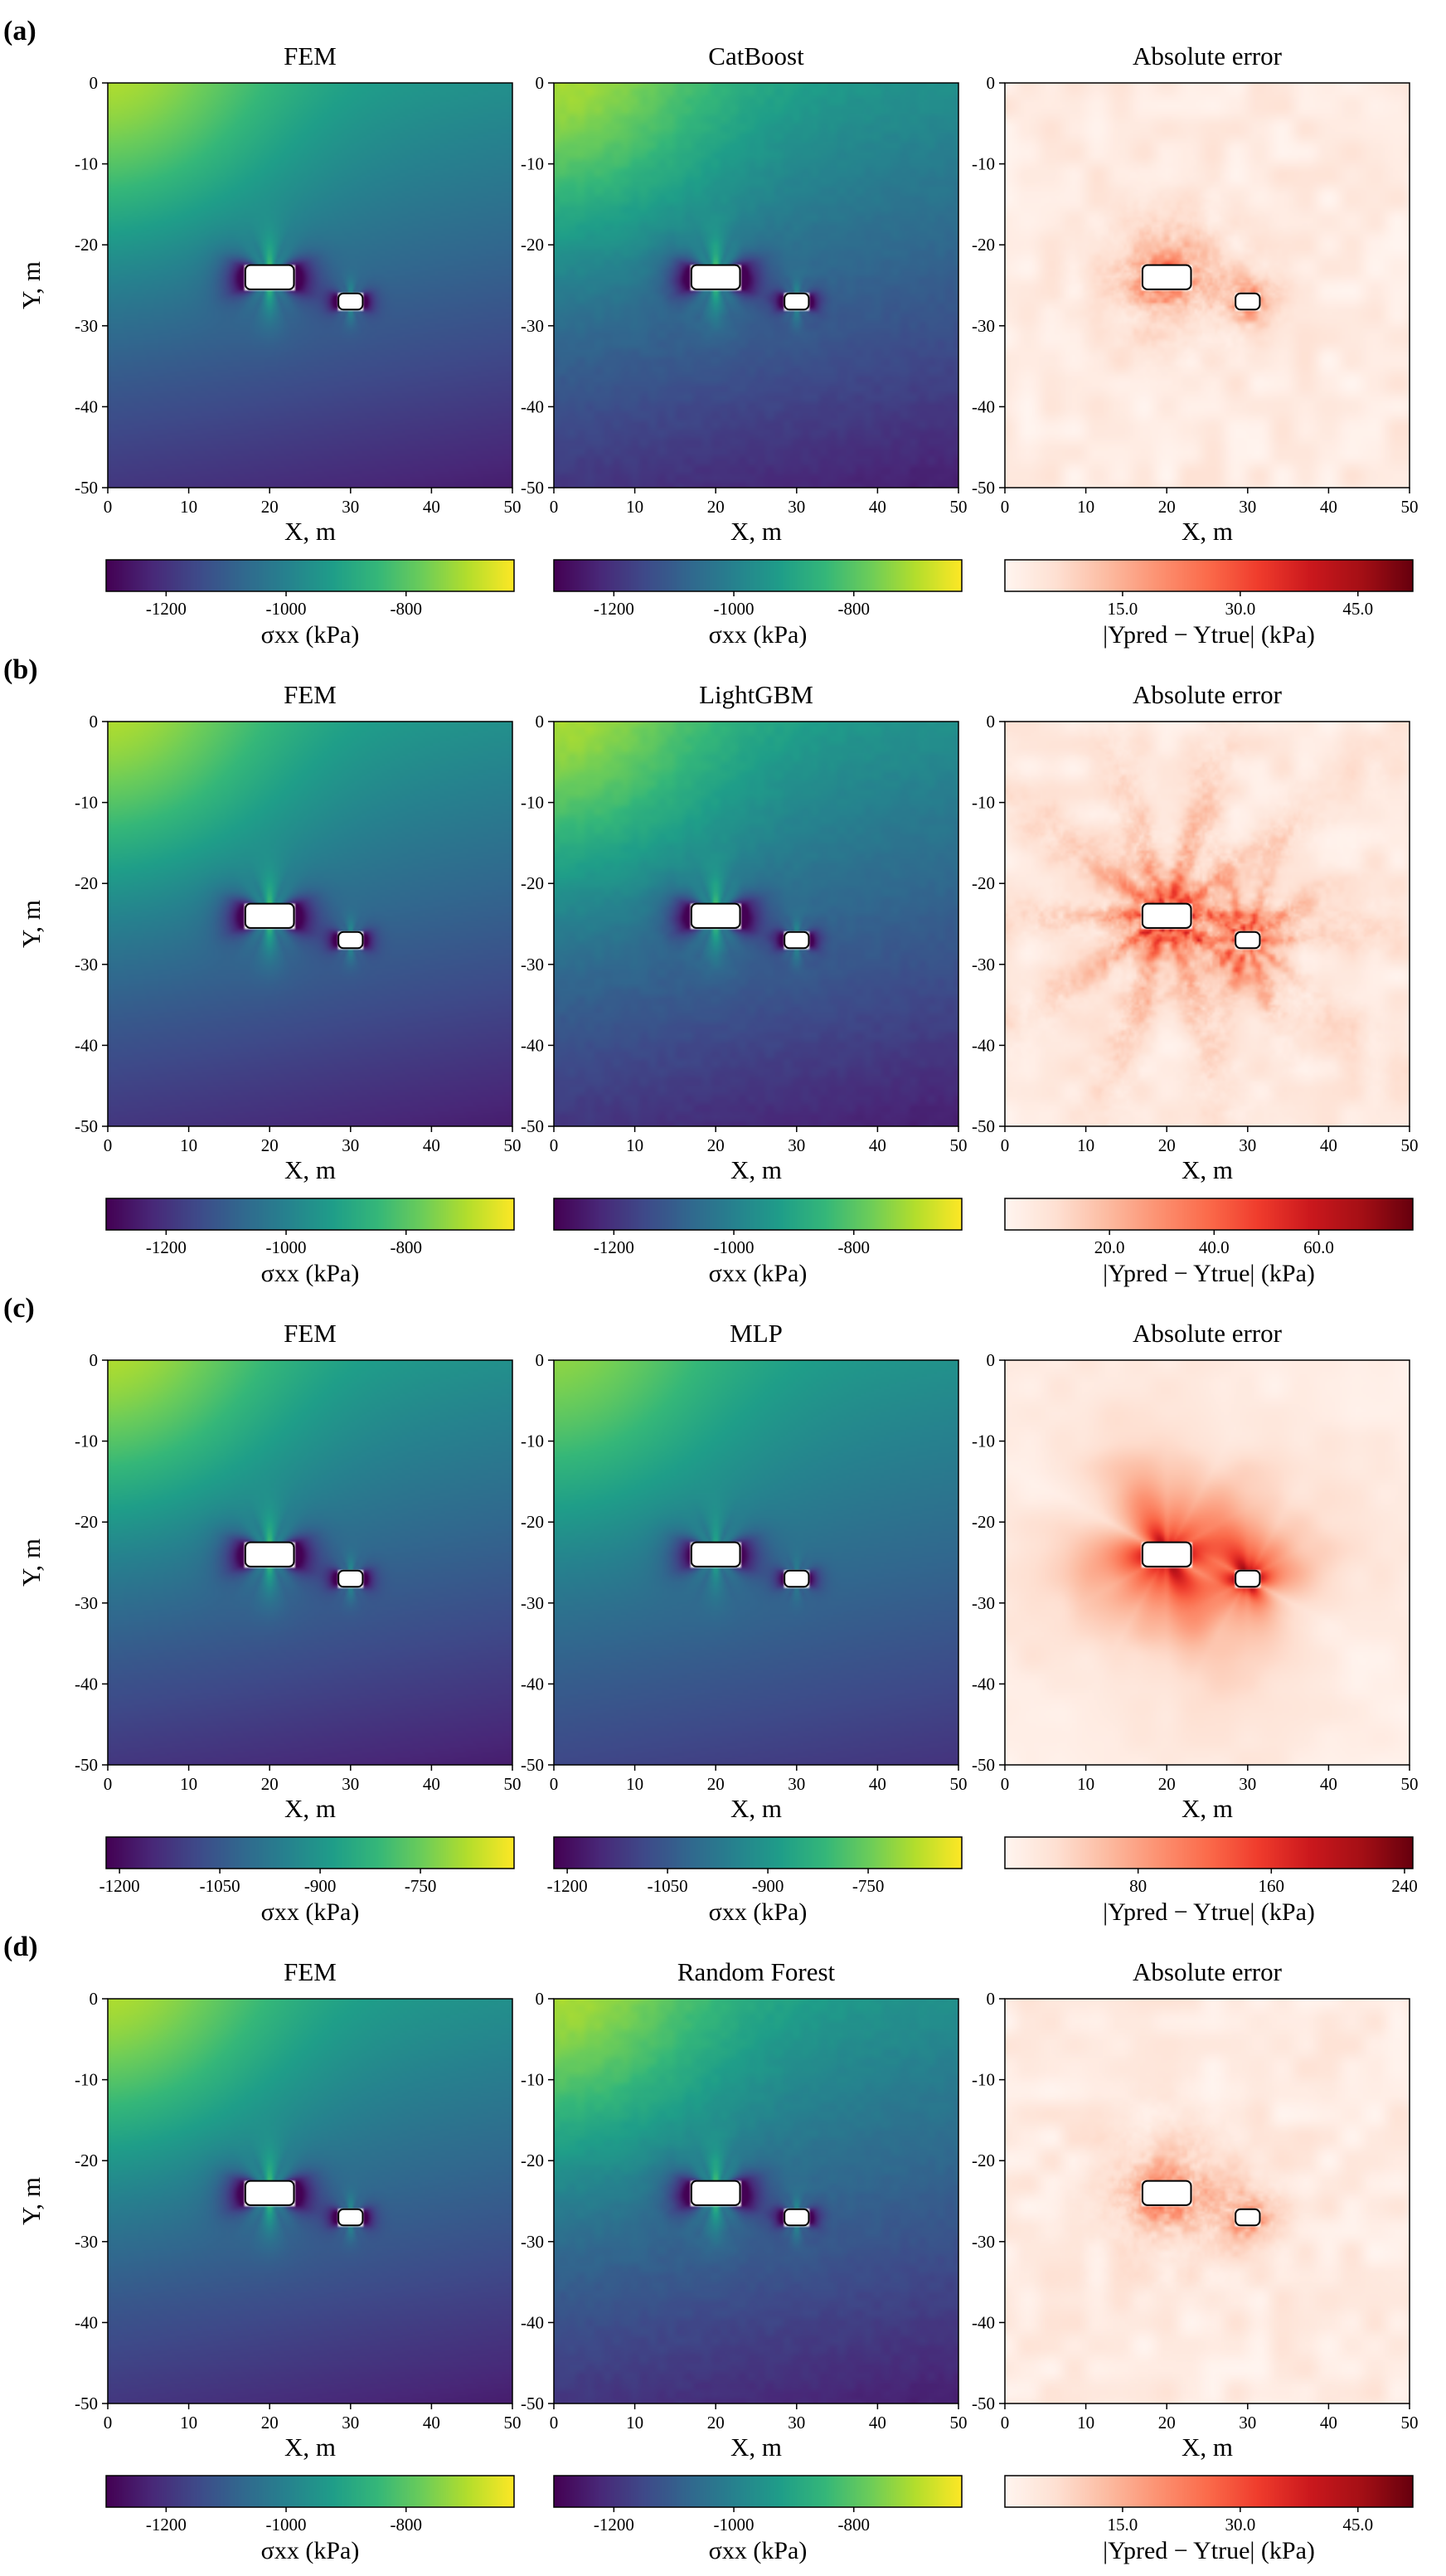  I want to click on colorbar-2-1: -1200 -1000 -800 σxx (kPa), so click(310, 1242).